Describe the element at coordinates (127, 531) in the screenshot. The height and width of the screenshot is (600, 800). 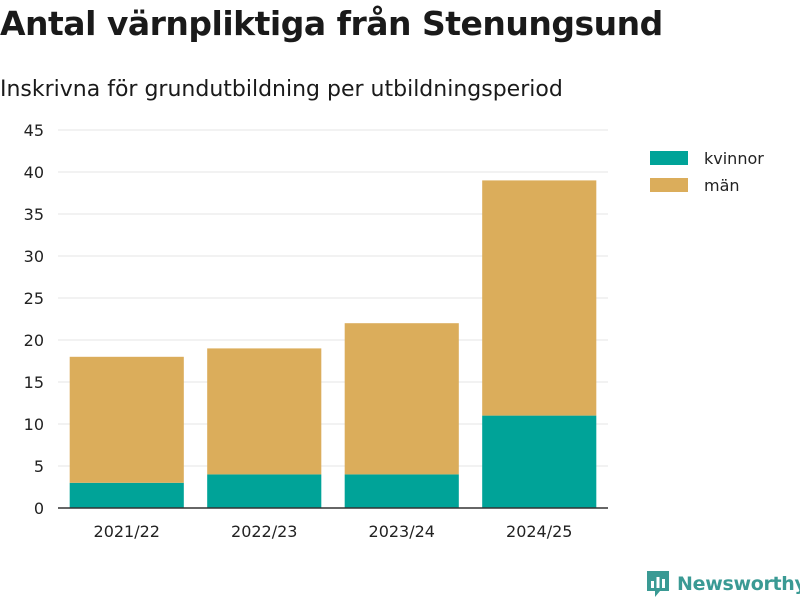
I see `x-tick-label-2021-22: 2021/22` at that location.